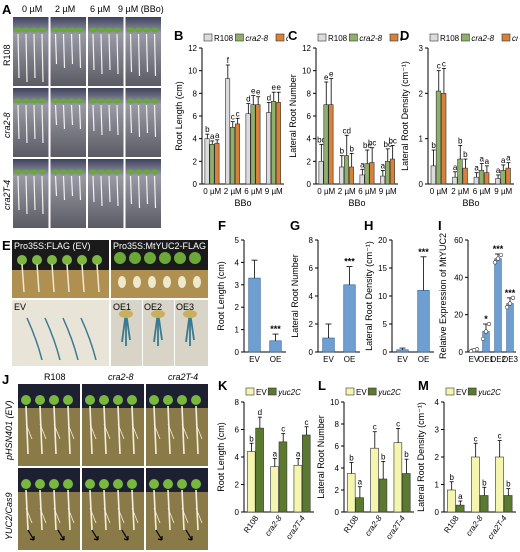  What do you see at coordinates (367, 191) in the screenshot?
I see `x-tick-label: 6 µM` at bounding box center [367, 191].